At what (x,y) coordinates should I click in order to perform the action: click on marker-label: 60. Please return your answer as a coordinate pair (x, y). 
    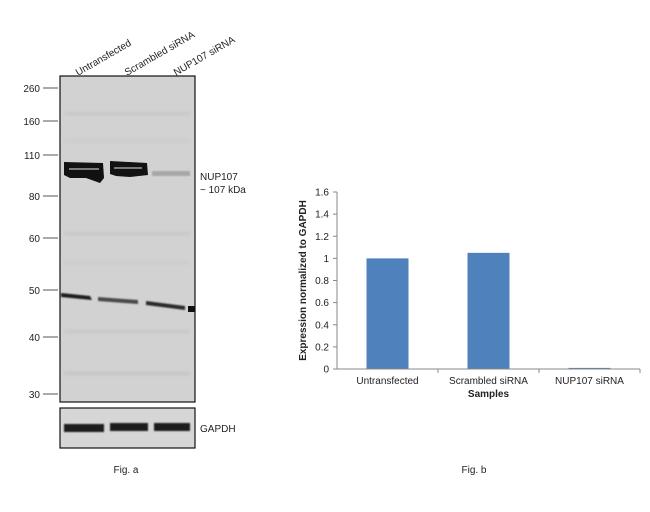
    Looking at the image, I should click on (35, 239).